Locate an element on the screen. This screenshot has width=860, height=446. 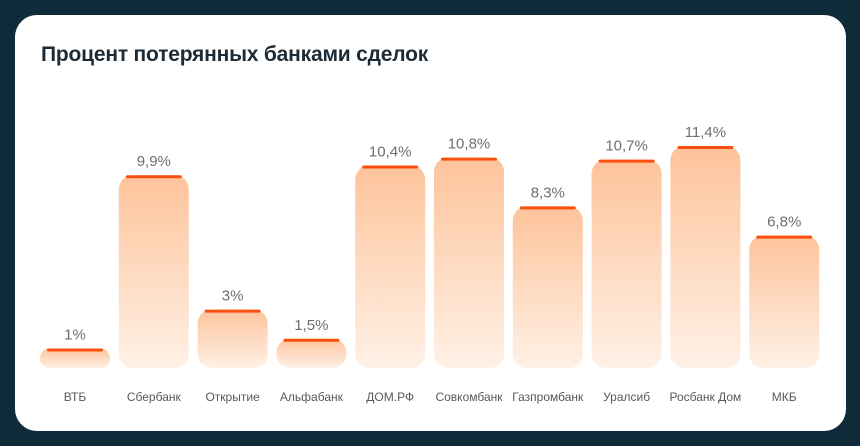
category-label: ДОМ.РФ is located at coordinates (390, 397).